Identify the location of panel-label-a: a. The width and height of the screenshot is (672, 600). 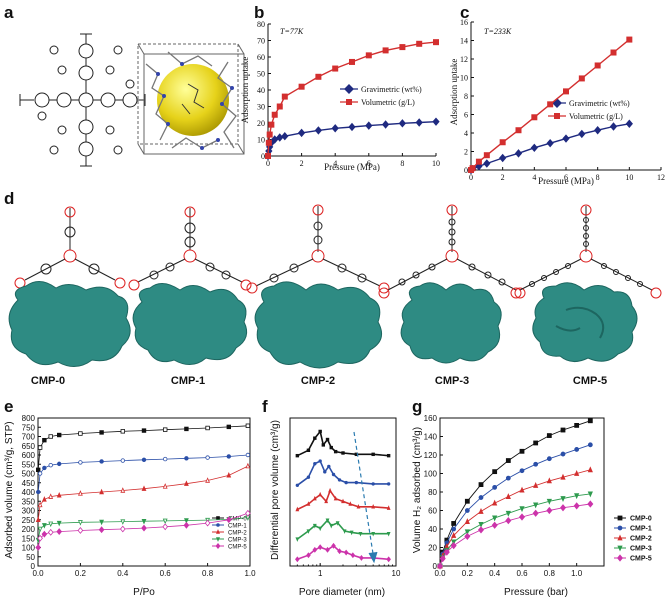
(9, 12).